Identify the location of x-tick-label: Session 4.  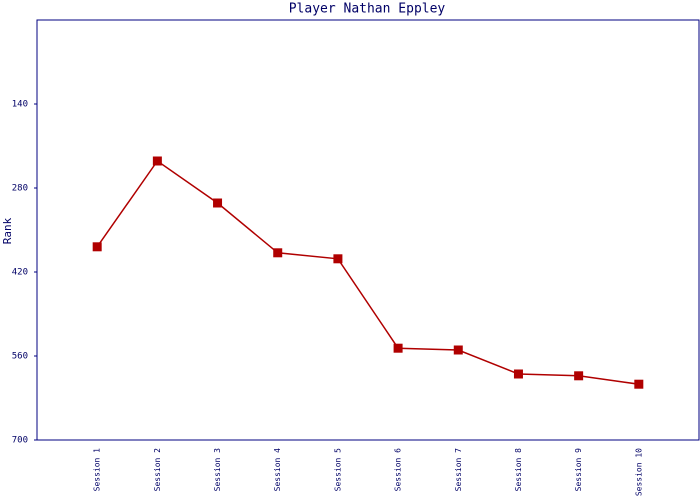
(277, 470).